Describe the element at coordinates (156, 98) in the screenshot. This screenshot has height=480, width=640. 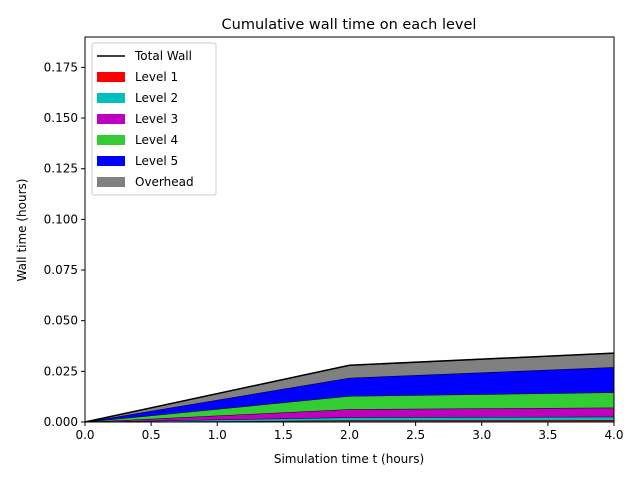
I see `legend-label-level-2: Level 2` at that location.